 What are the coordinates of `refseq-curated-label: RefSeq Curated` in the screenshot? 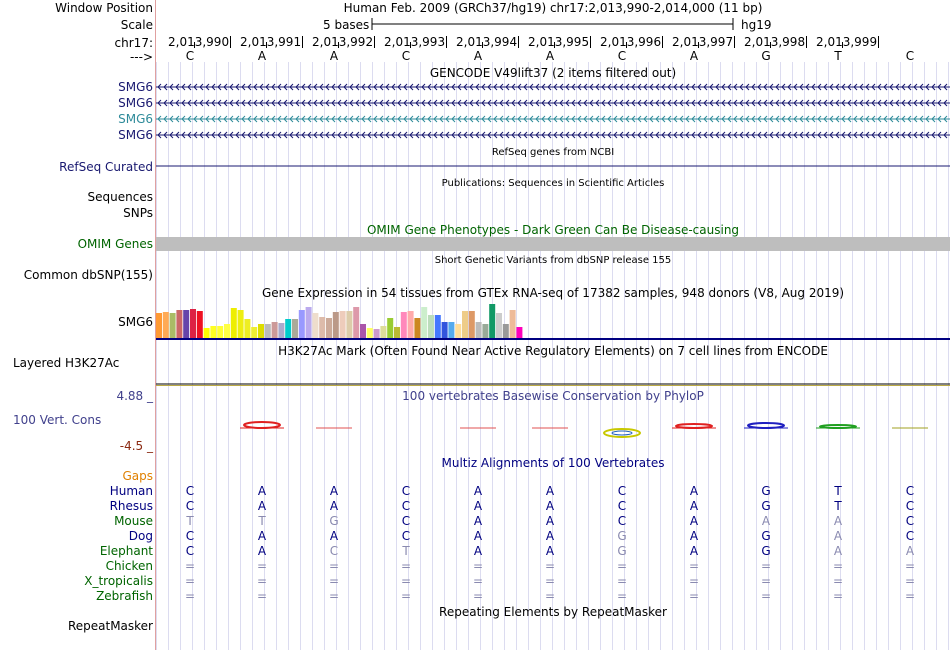 It's located at (106, 167).